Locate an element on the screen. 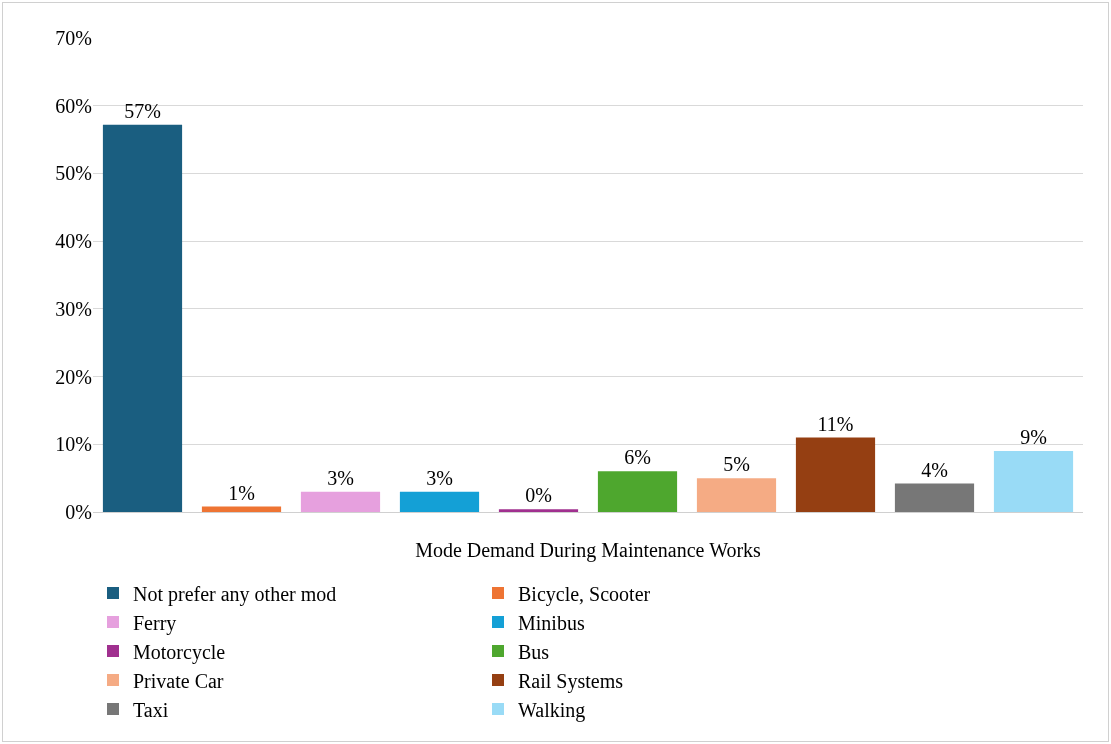 The width and height of the screenshot is (1111, 744). y-tick-label: 60% is located at coordinates (73, 105).